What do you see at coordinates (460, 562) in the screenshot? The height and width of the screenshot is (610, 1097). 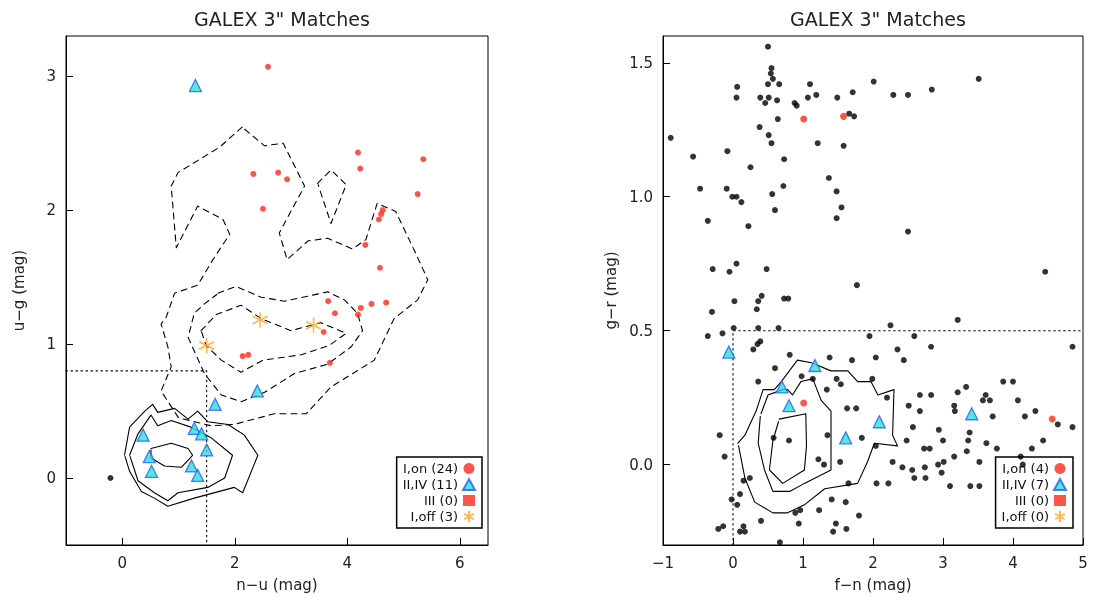 I see `x-tick-label: 6` at bounding box center [460, 562].